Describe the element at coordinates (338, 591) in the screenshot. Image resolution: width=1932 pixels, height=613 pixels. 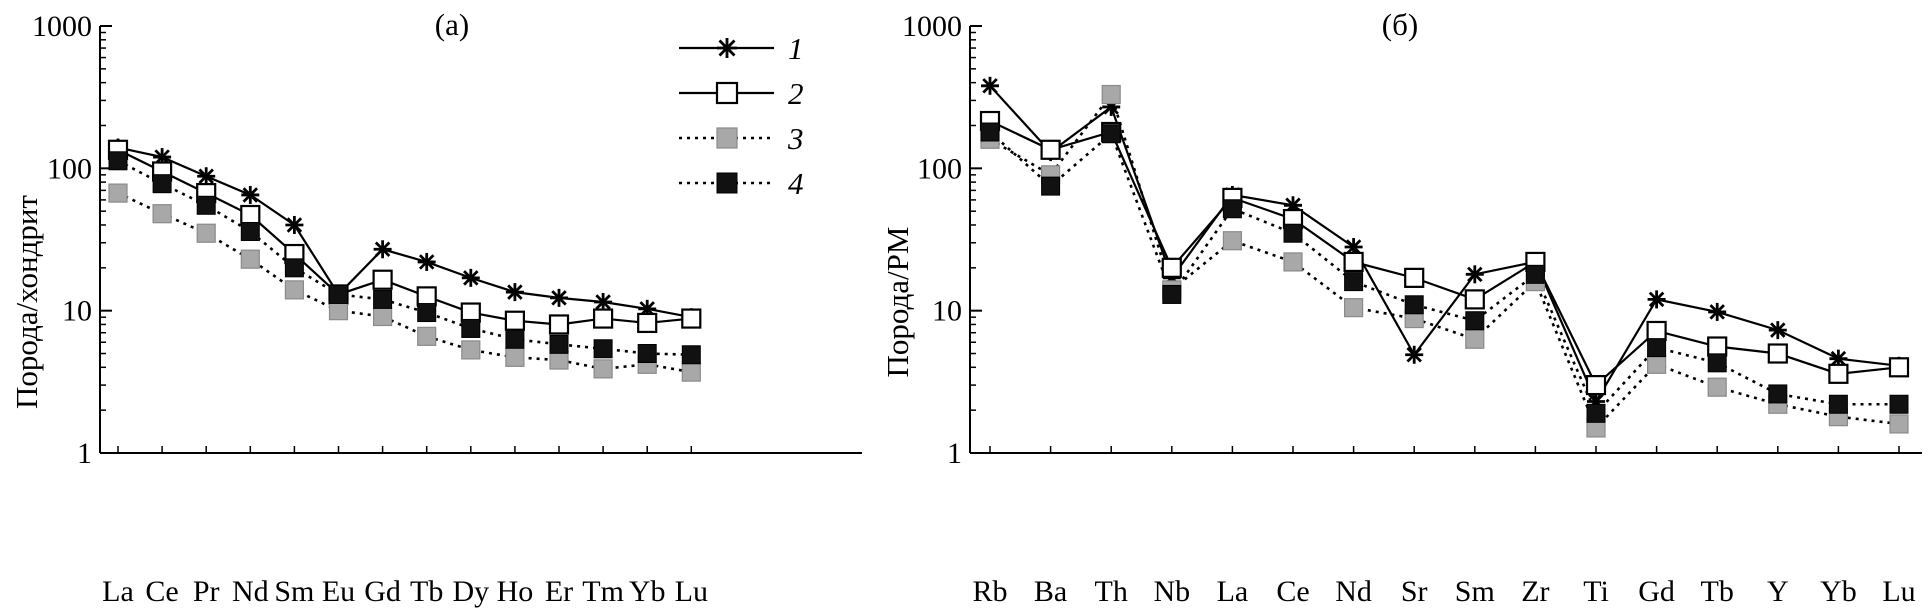
I see `x-tick-label: Eu` at that location.